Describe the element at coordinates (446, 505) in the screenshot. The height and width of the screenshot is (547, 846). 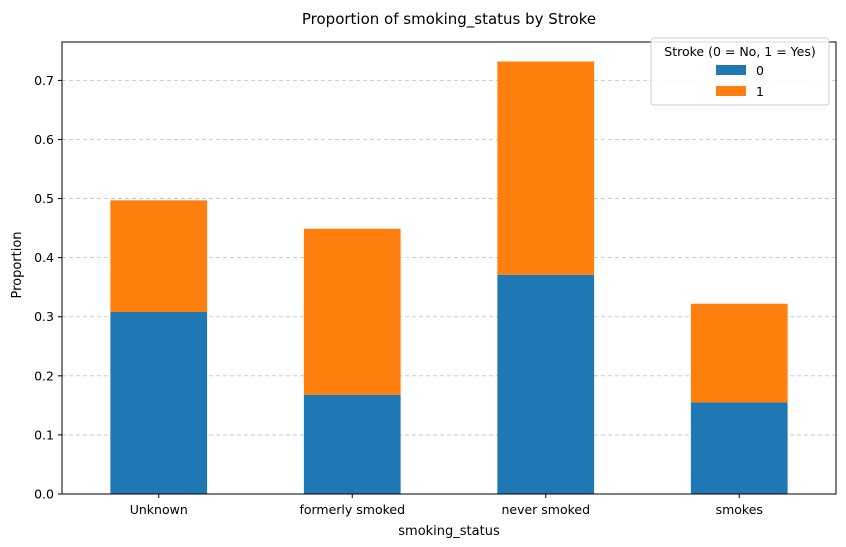
I see `x-axis: Unknown formerly smoked never smoked smokes` at that location.